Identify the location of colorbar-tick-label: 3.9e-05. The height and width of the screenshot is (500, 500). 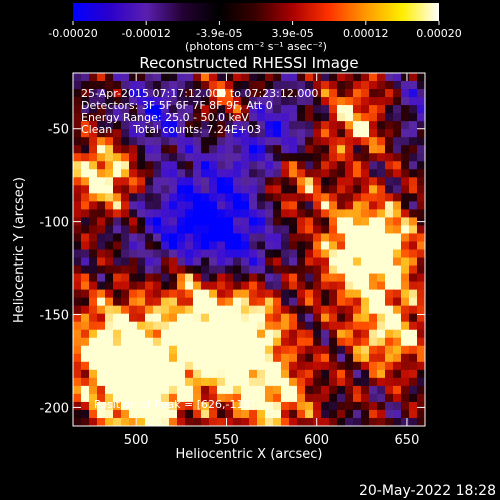
(292, 33).